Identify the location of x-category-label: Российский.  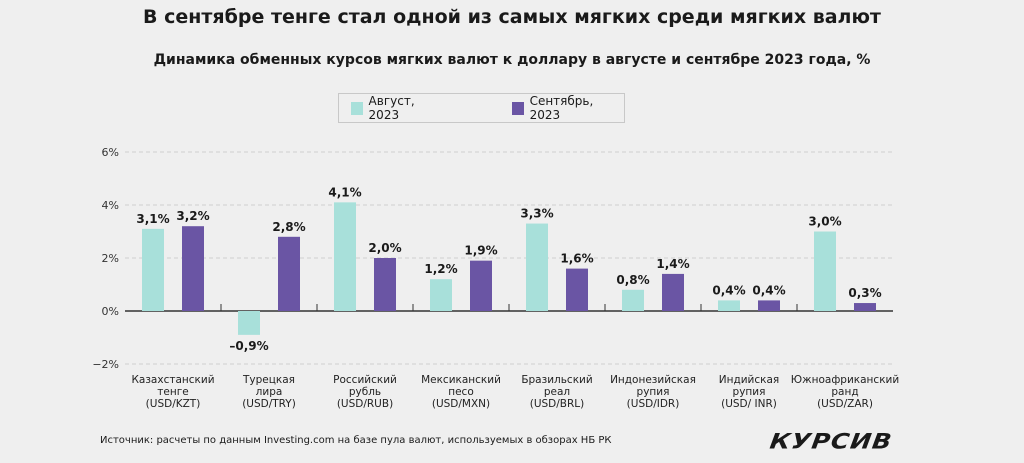
(365, 380).